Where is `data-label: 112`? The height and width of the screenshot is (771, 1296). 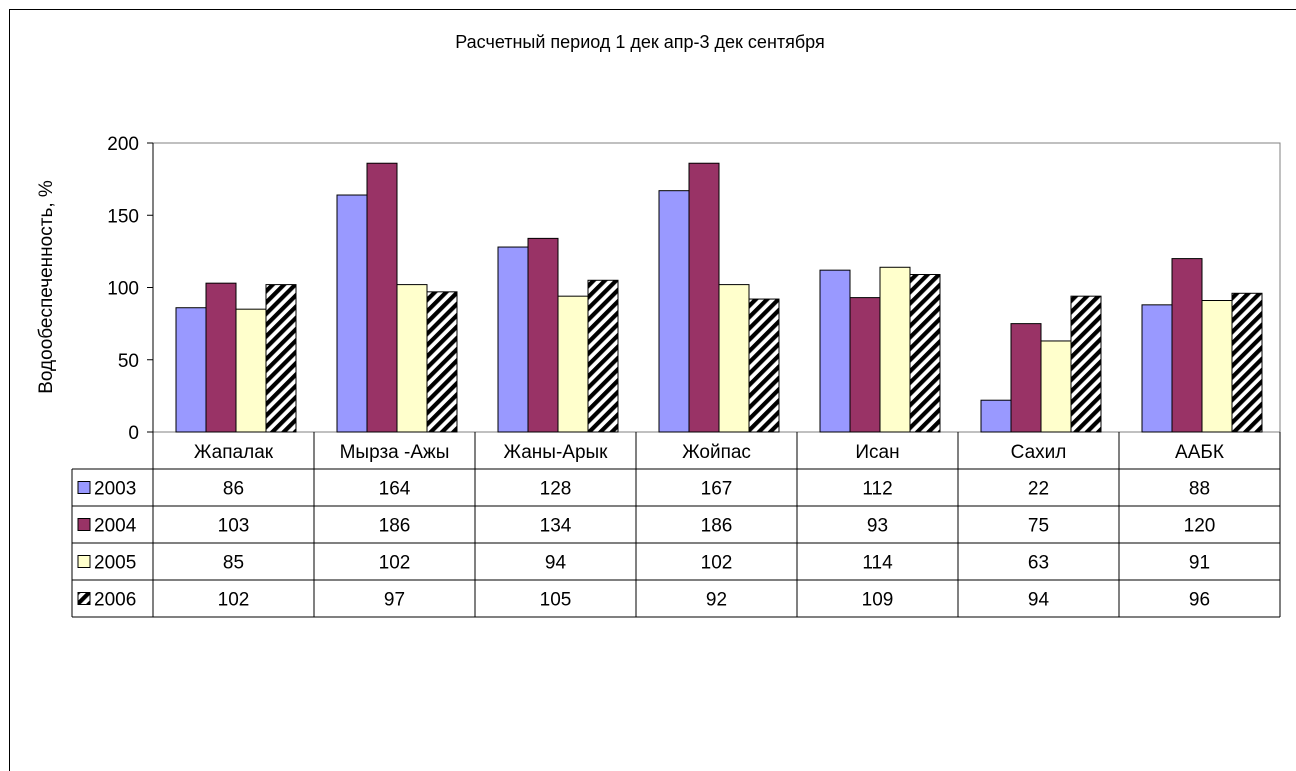 data-label: 112 is located at coordinates (877, 489).